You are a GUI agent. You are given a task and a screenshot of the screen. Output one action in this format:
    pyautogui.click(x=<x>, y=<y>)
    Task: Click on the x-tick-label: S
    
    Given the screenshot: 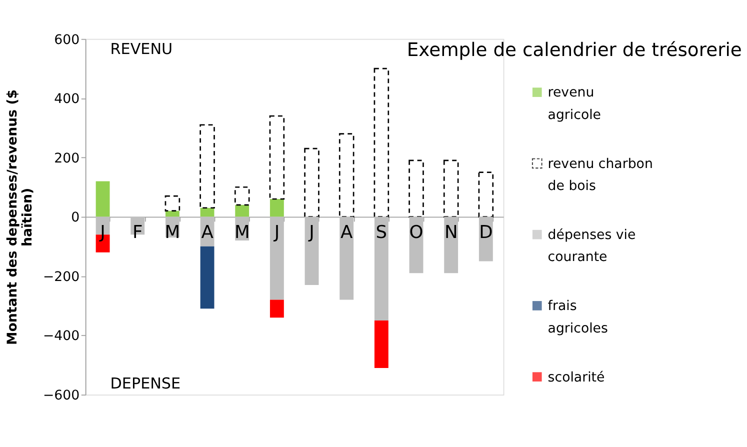 What is the action you would take?
    pyautogui.click(x=382, y=233)
    